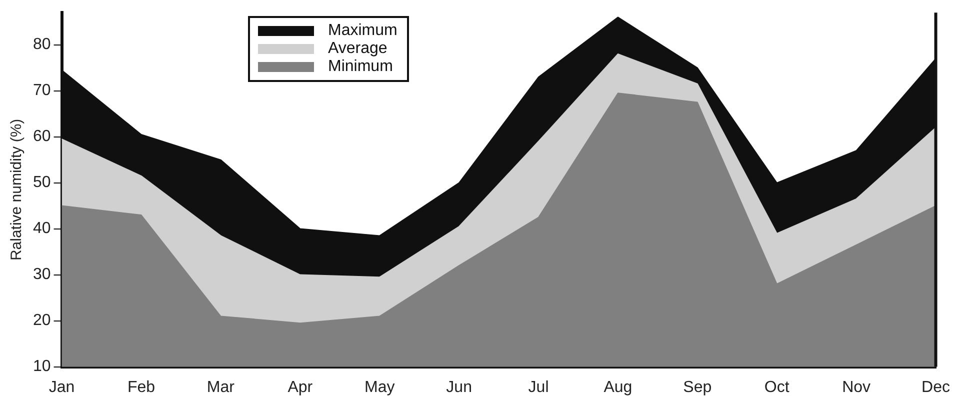 The image size is (953, 402). Describe the element at coordinates (141, 387) in the screenshot. I see `x-tick-label: Feb` at that location.